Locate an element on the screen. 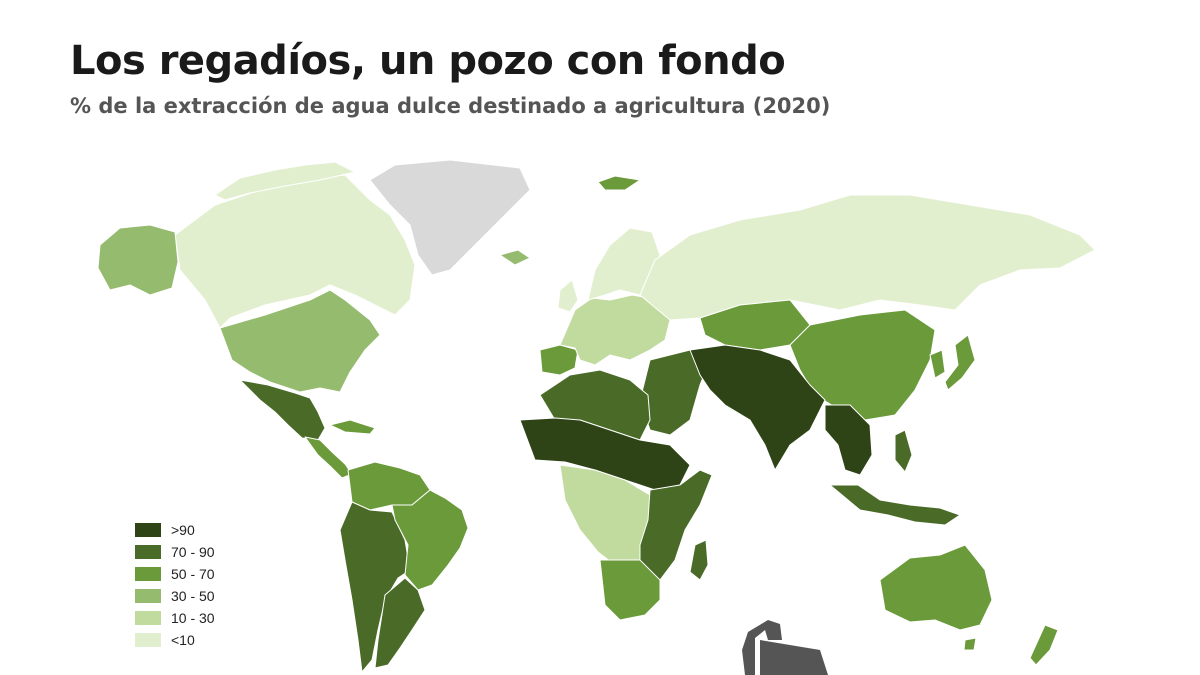 This screenshot has width=1200, height=675. region-iberia is located at coordinates (559, 360).